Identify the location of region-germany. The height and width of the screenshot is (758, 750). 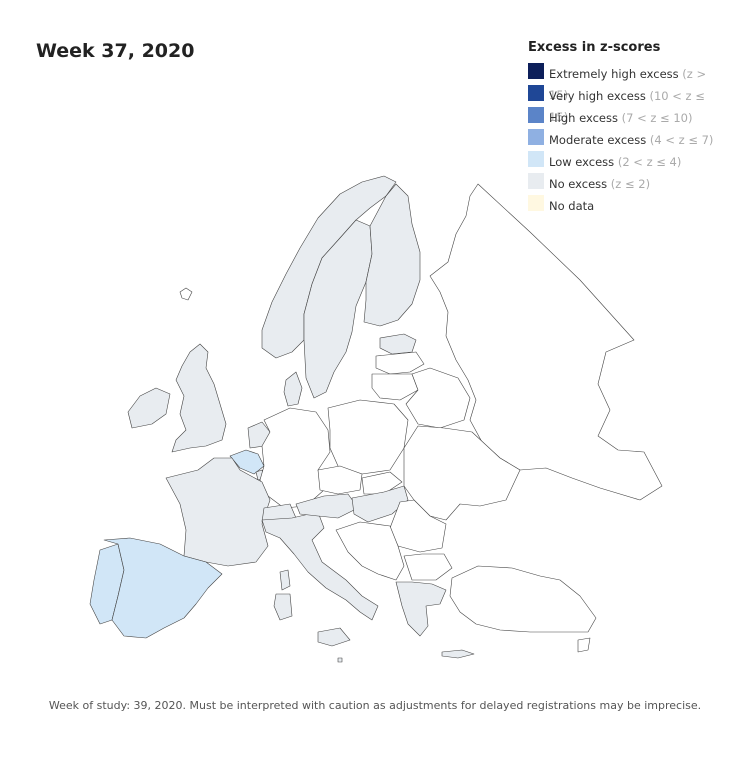
(295, 458).